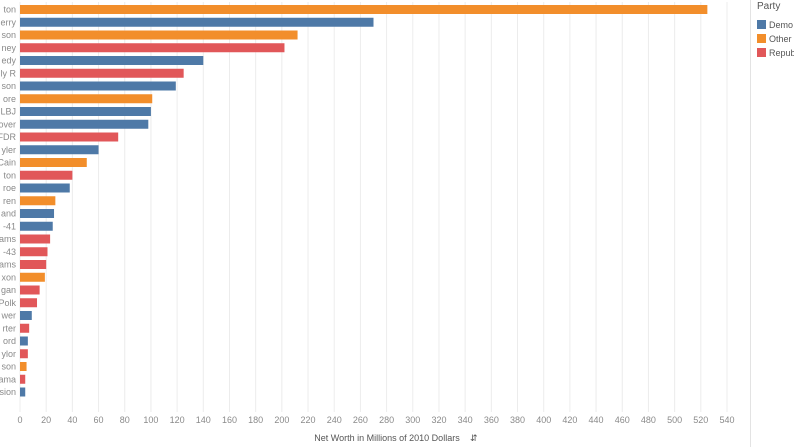 This screenshot has width=794, height=447. Describe the element at coordinates (700, 420) in the screenshot. I see `x-tick-label: 520` at that location.